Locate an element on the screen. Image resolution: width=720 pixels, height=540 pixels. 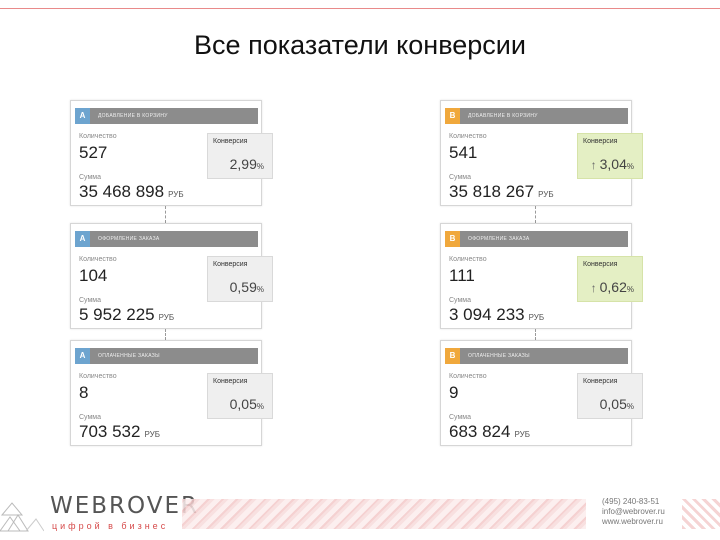
contact-phone: (495) 240-83-51 is located at coordinates (631, 501).